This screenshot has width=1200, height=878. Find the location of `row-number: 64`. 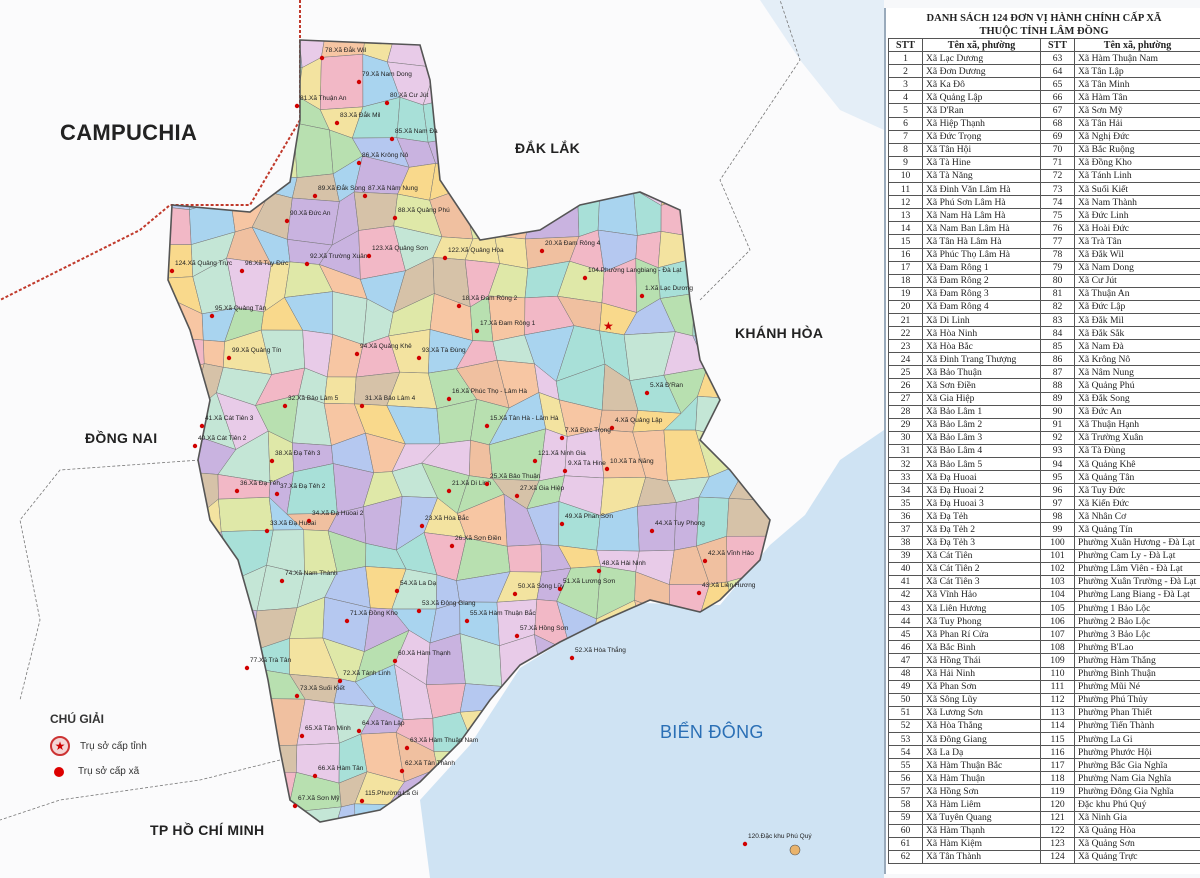

row-number: 64 is located at coordinates (1057, 71).